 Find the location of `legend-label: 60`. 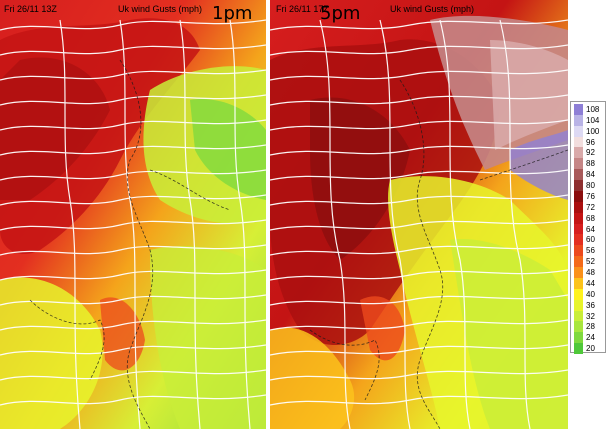

legend-label: 60 is located at coordinates (590, 240).